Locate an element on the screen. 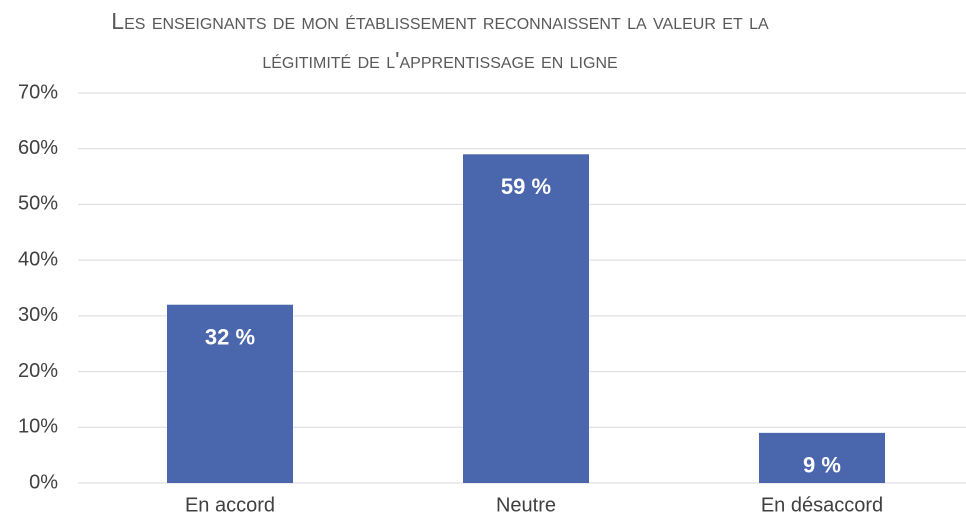 The height and width of the screenshot is (519, 966). y-tick-label: 60% is located at coordinates (38, 148).